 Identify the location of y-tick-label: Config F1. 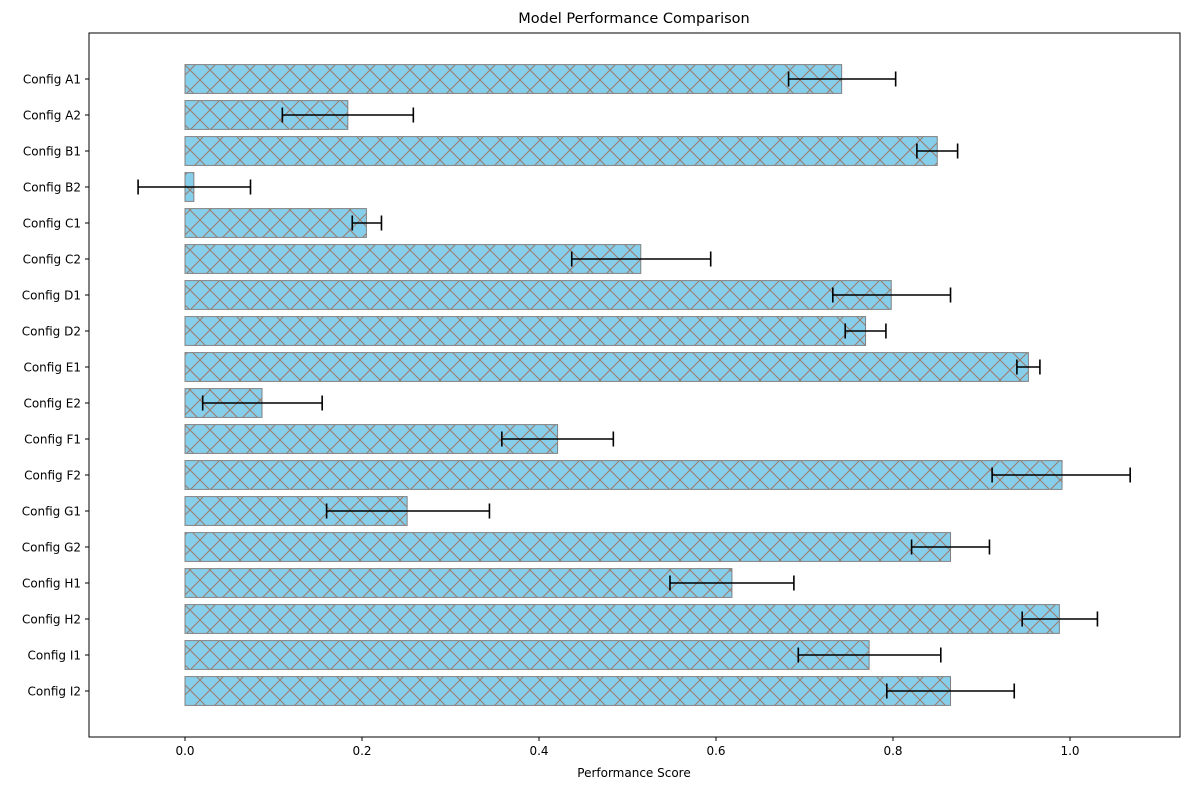
(52, 440).